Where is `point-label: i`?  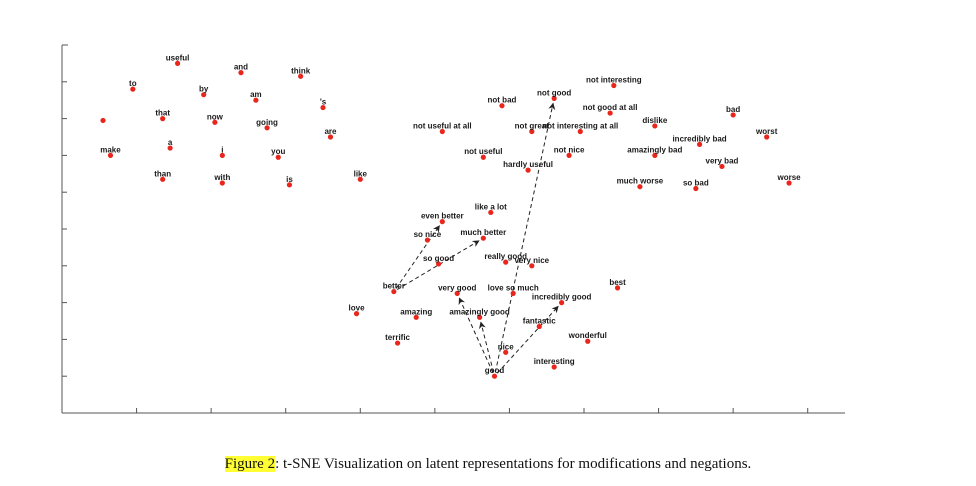
point-label: i is located at coordinates (222, 149).